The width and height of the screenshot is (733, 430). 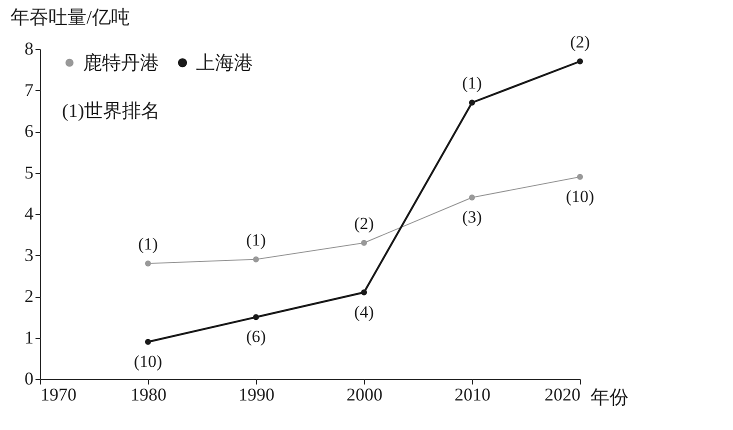 I want to click on annotation: (6), so click(x=256, y=336).